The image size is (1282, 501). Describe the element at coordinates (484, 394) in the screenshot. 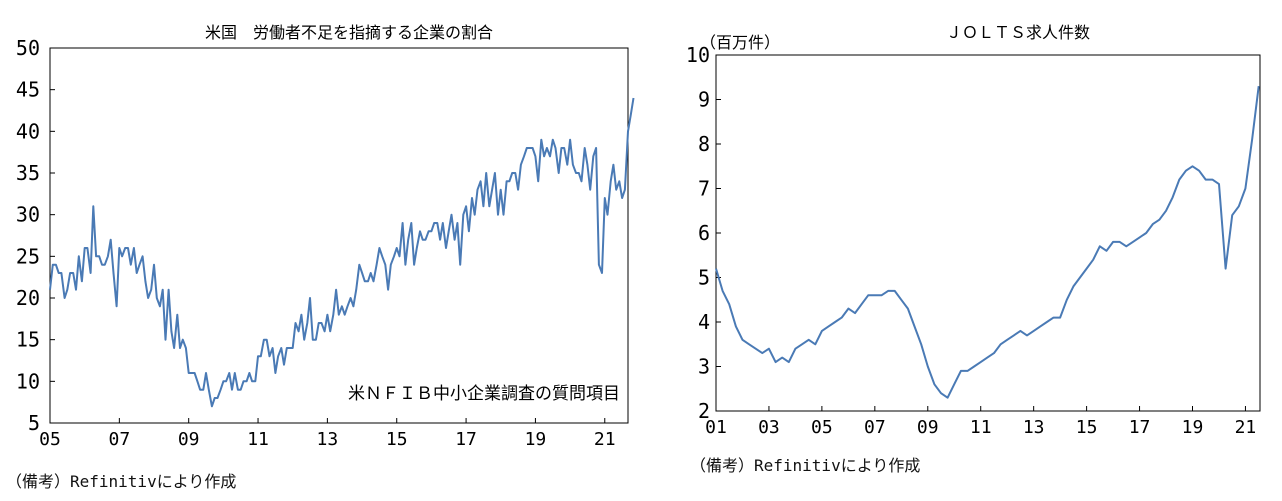

I see `chart-annotation: 米ＮＦＩＢ中小企業調査の質問項目` at that location.